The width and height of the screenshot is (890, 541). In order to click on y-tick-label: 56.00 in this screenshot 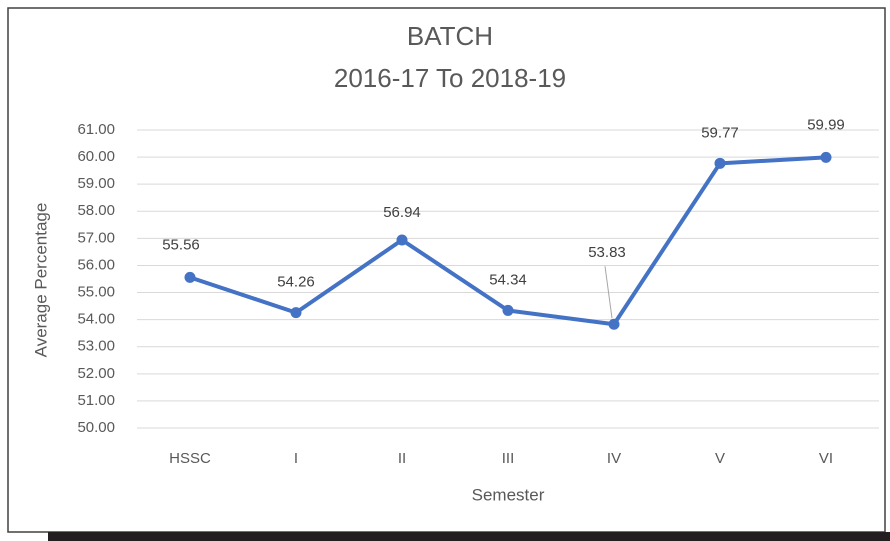, I will do `click(96, 264)`.